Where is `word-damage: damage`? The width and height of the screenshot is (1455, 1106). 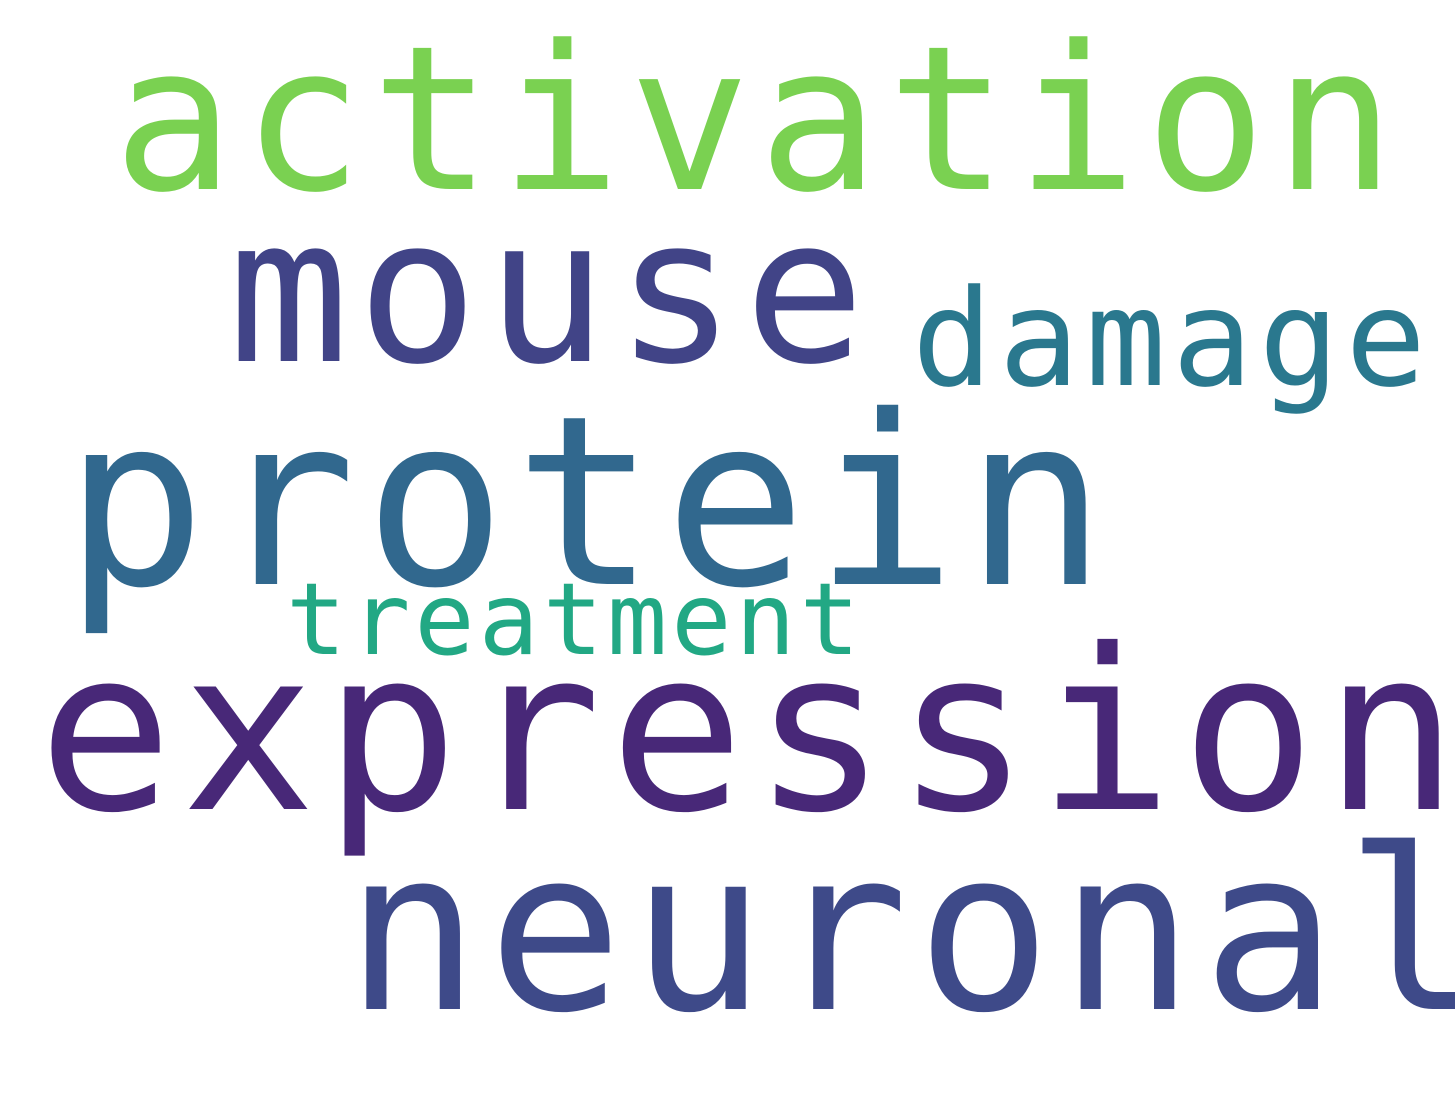 word-damage: damage is located at coordinates (1172, 339).